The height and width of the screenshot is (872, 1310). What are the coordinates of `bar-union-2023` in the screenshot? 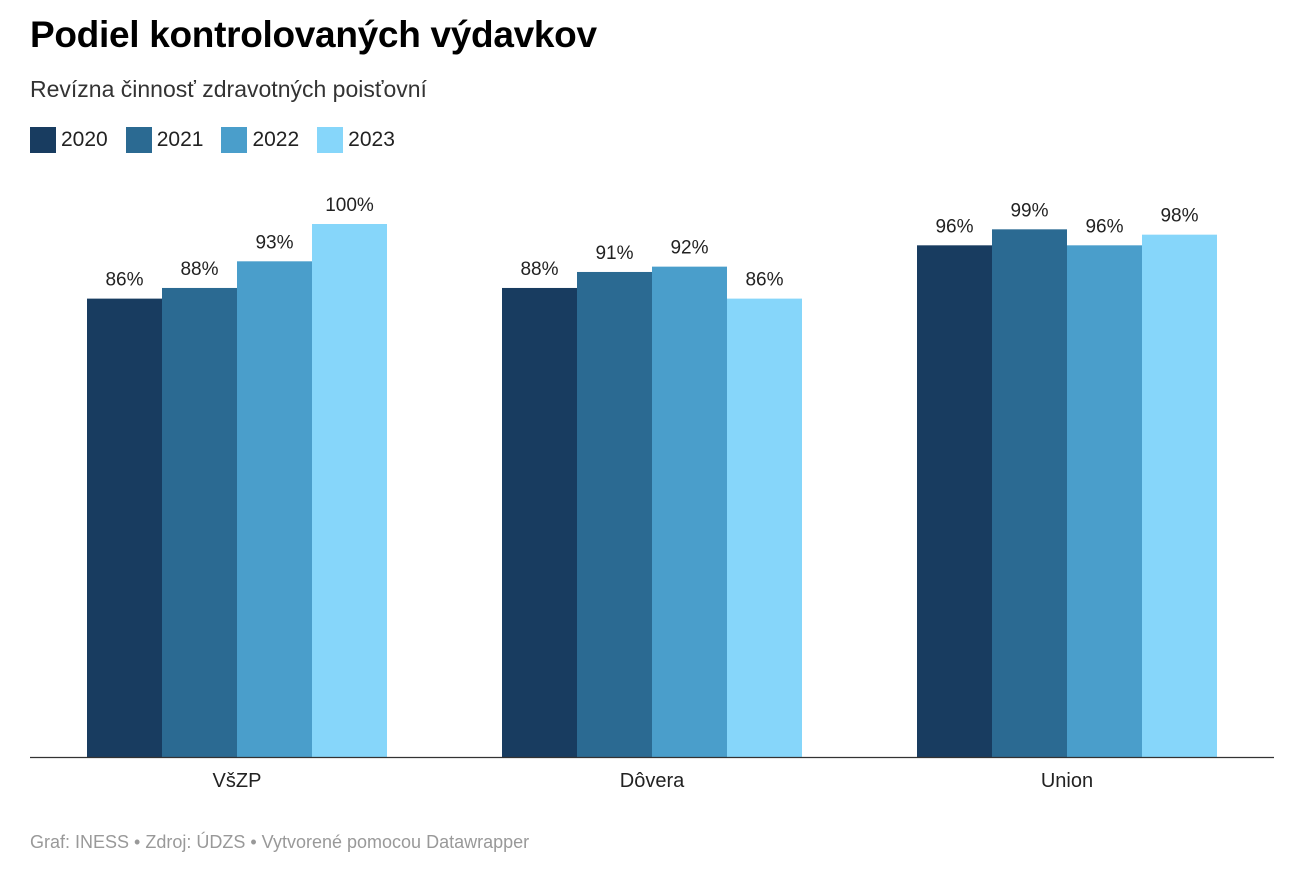 It's located at (1179, 495).